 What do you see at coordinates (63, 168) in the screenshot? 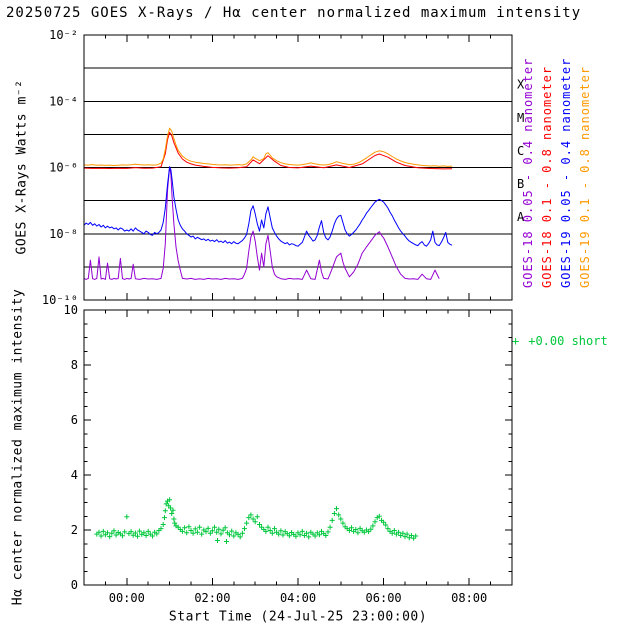
I see `xray-ytick-label: 10⁻⁶` at bounding box center [63, 168].